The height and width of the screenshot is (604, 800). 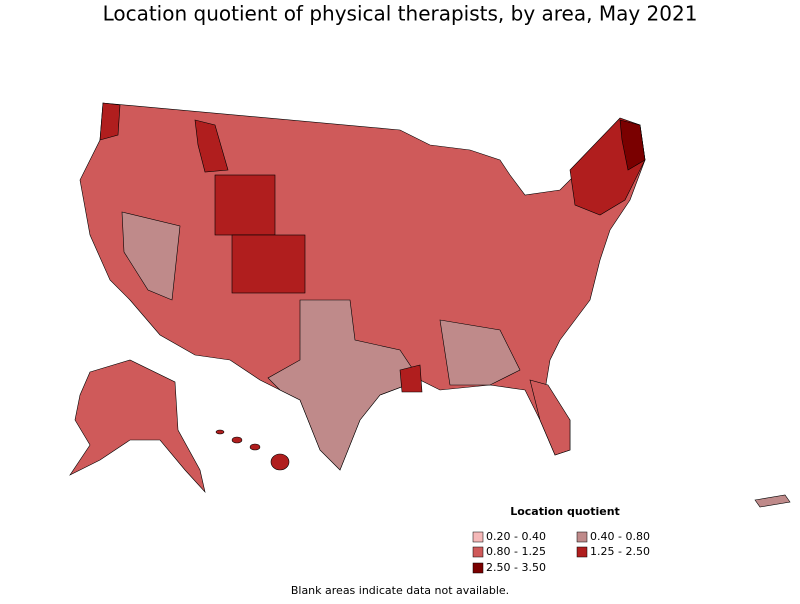 I want to click on legend-label: 1.25 - 2.50, so click(x=620, y=551).